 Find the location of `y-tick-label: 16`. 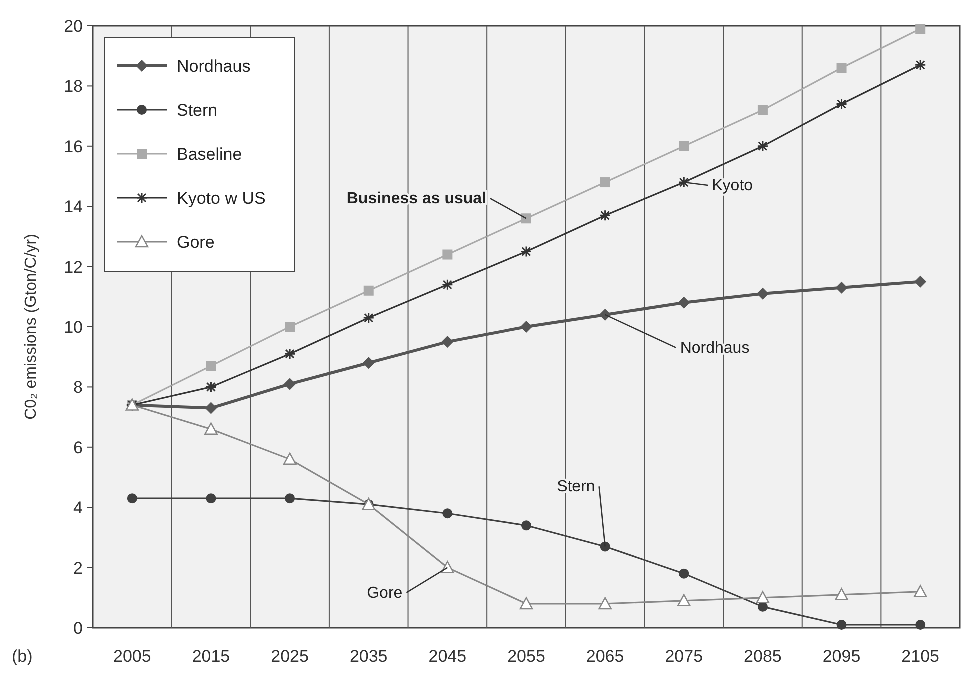

y-tick-label: 16 is located at coordinates (73, 146).